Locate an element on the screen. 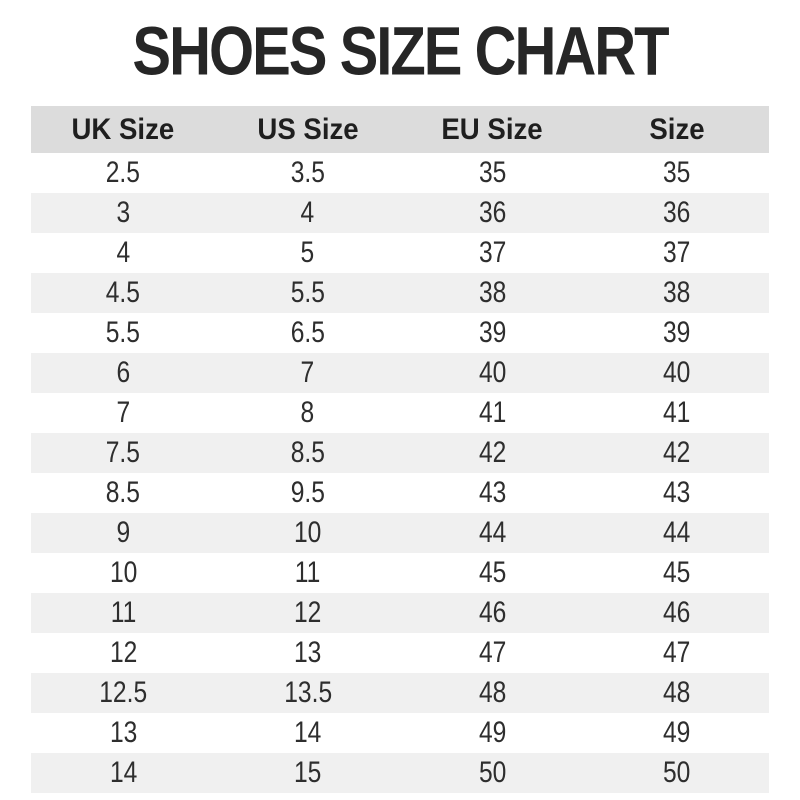 This screenshot has width=800, height=800. cell-value: 5.5 is located at coordinates (307, 292).